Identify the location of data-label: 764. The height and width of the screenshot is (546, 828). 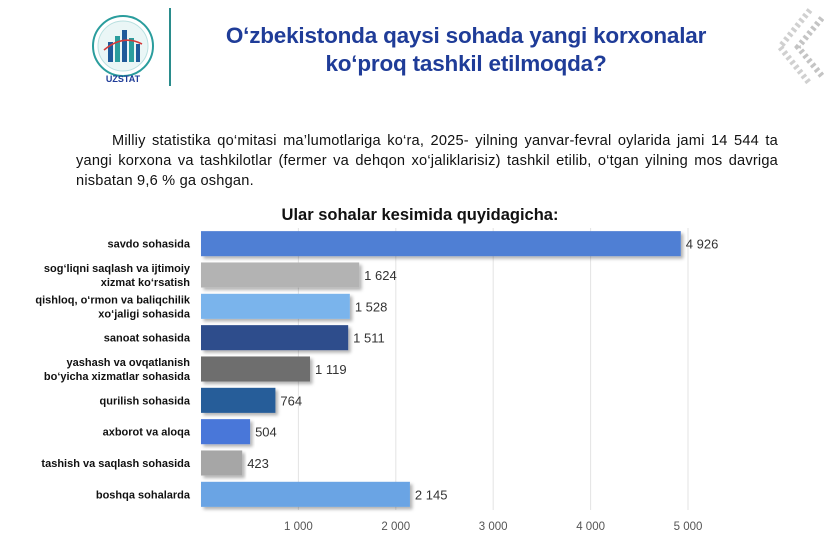
(291, 400).